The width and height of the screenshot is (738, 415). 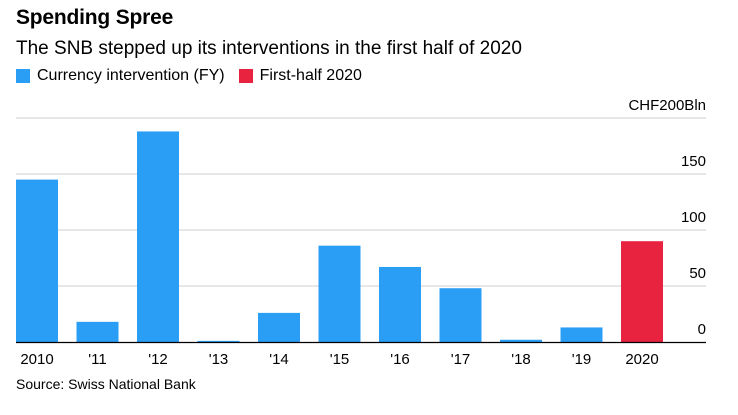 What do you see at coordinates (97, 359) in the screenshot?
I see `x-tick-label: '11` at bounding box center [97, 359].